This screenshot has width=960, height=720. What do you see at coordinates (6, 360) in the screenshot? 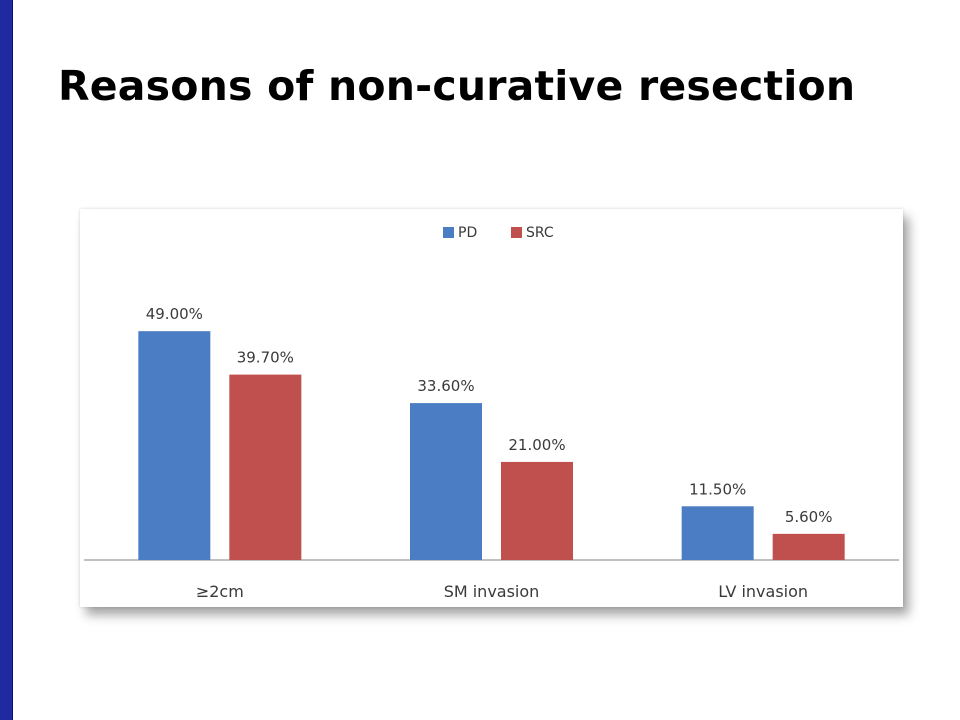
I see `slide-accent-bar` at bounding box center [6, 360].